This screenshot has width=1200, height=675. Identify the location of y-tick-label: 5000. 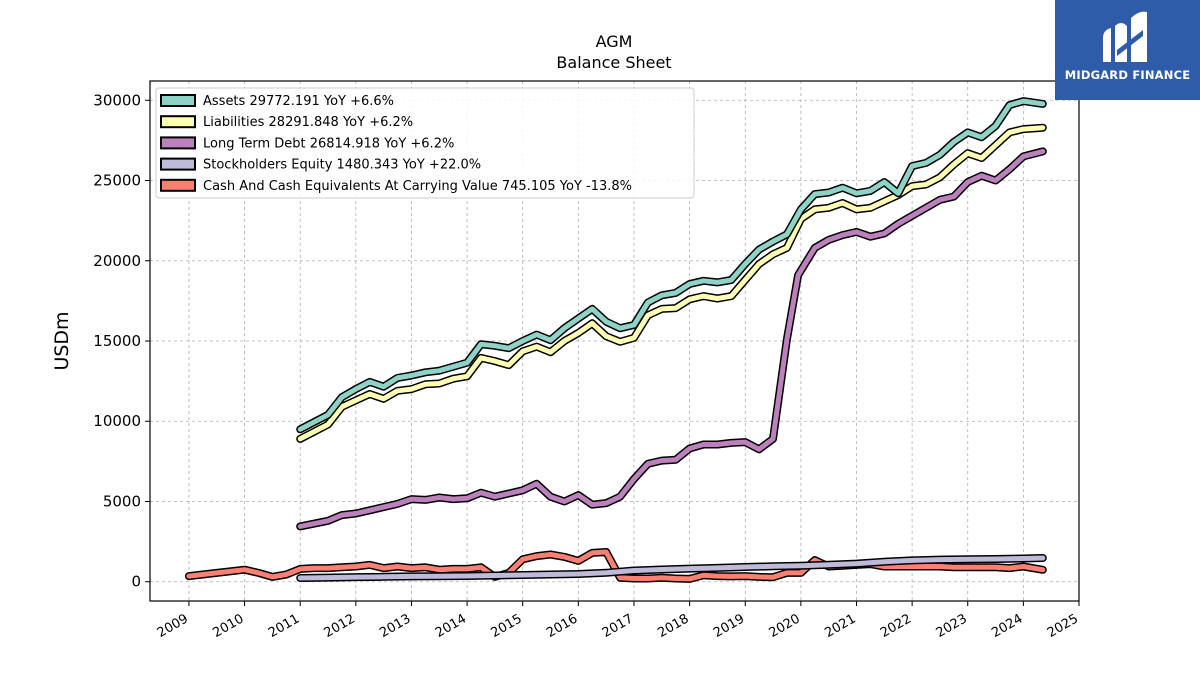
(122, 501).